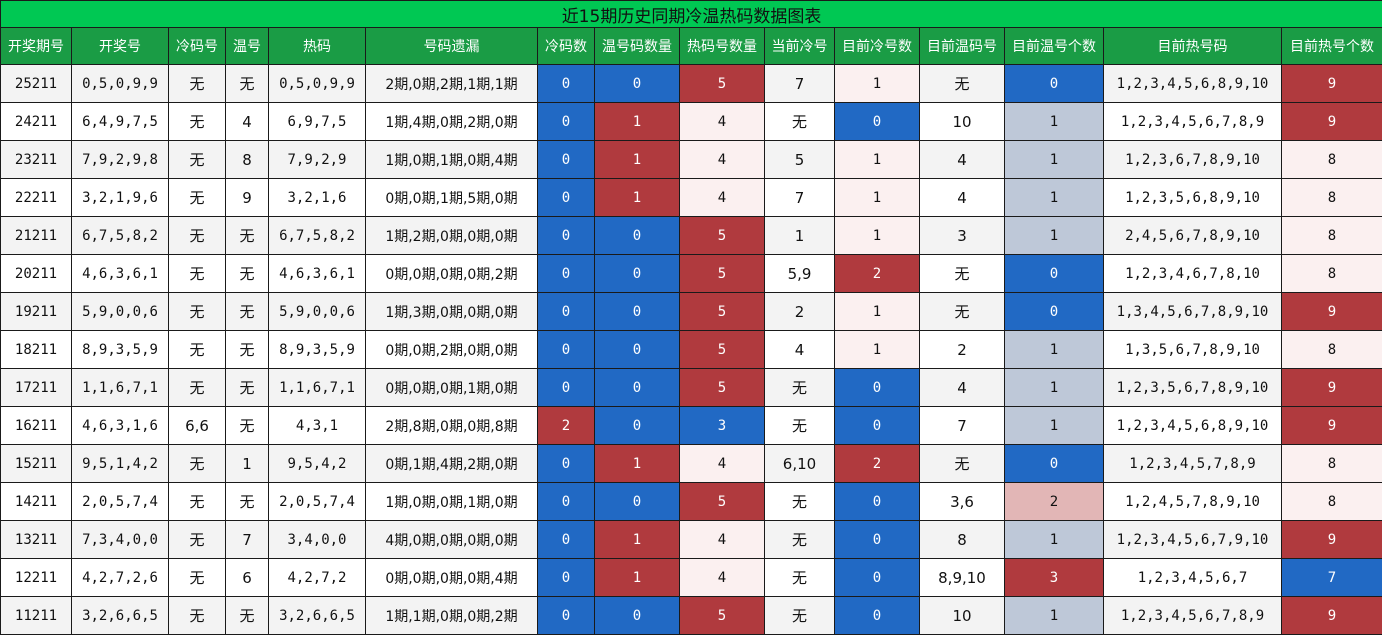 This screenshot has height=635, width=1382. I want to click on cell-hot: 4,3,1, so click(317, 426).